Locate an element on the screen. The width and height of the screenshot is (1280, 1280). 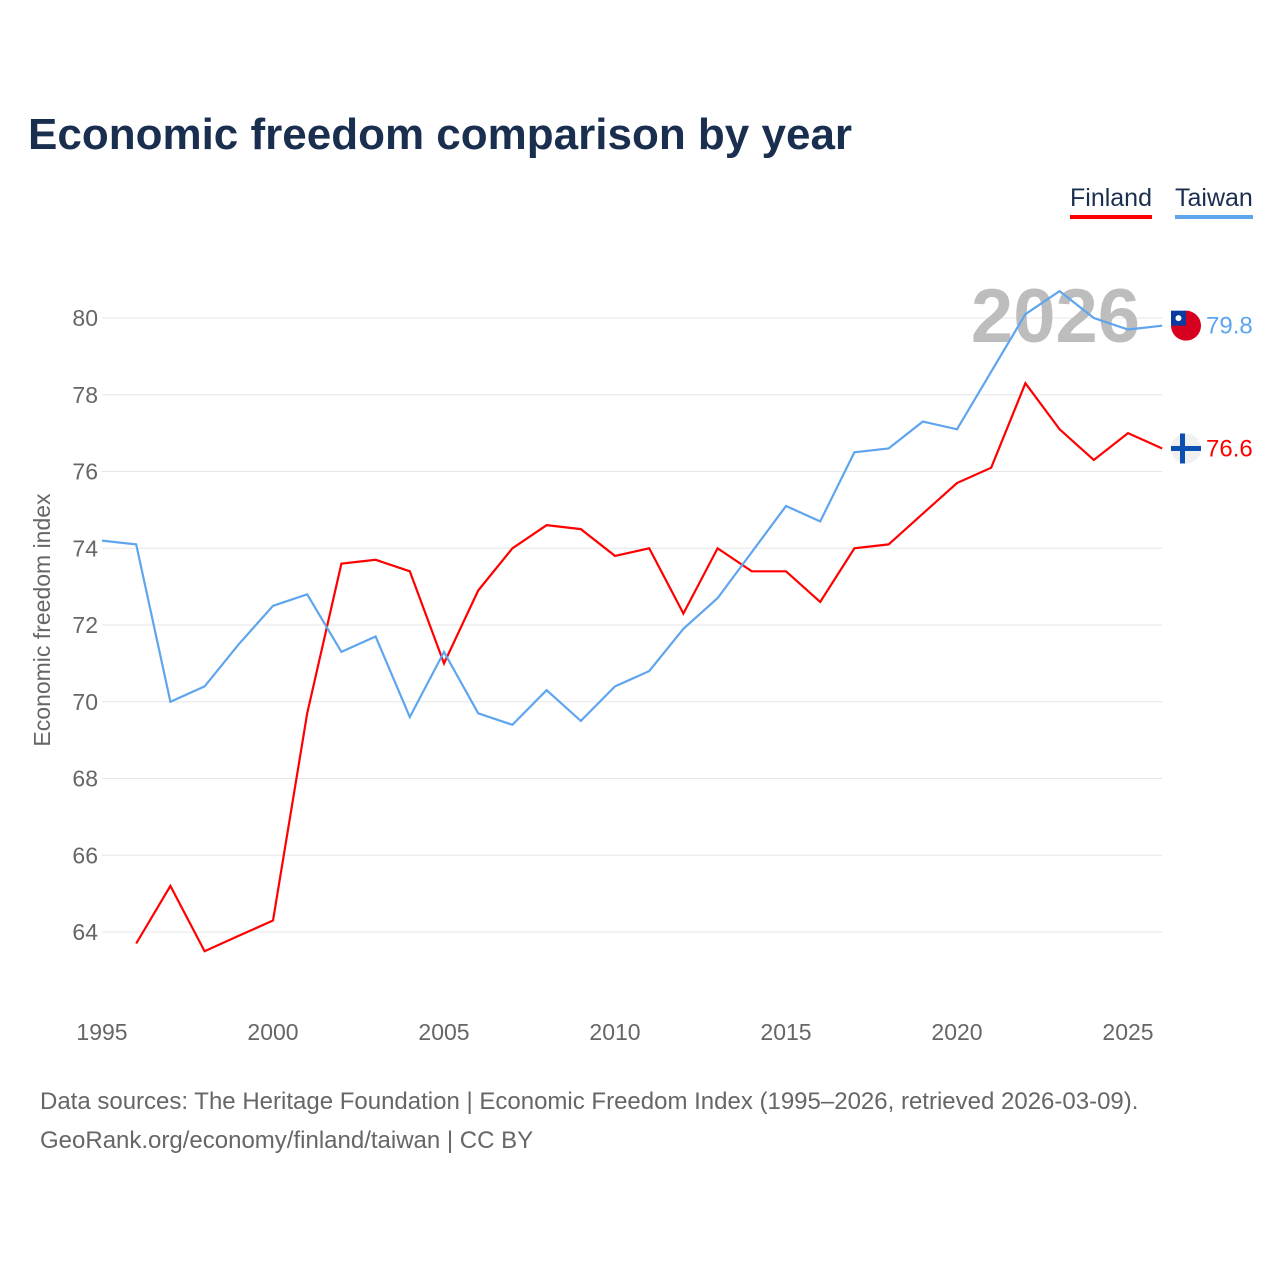
x-tick-label: 1995 is located at coordinates (101, 1032).